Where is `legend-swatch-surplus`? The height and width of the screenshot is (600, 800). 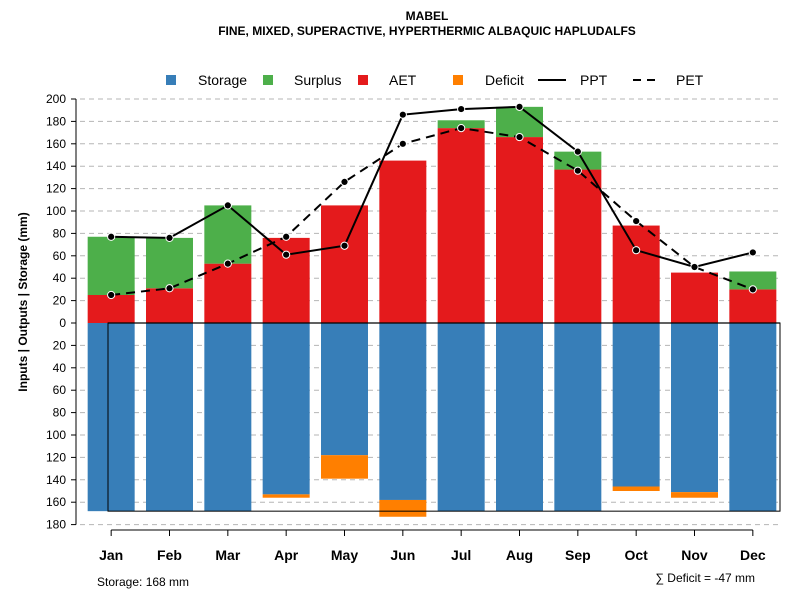 legend-swatch-surplus is located at coordinates (268, 80).